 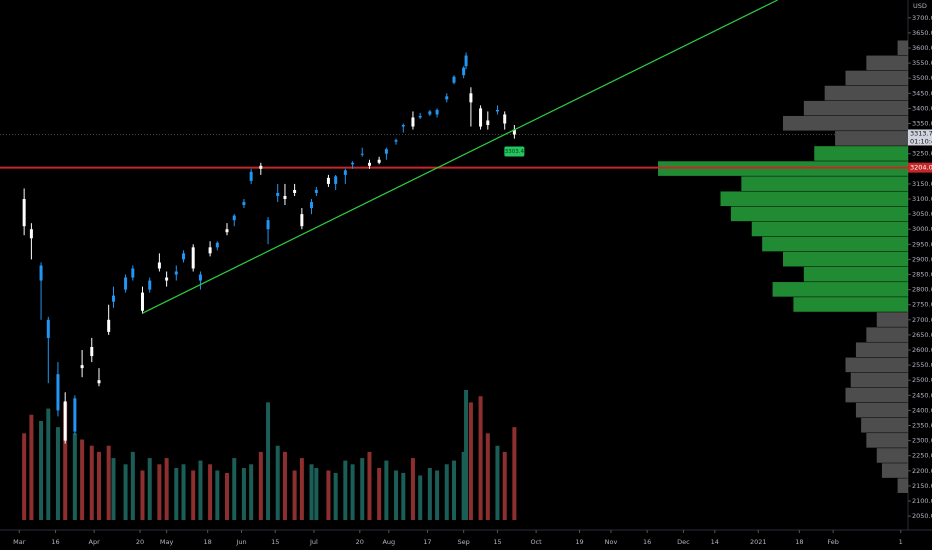 What do you see at coordinates (922, 48) in the screenshot?
I see `y-tick-label: 3600.00` at bounding box center [922, 48].